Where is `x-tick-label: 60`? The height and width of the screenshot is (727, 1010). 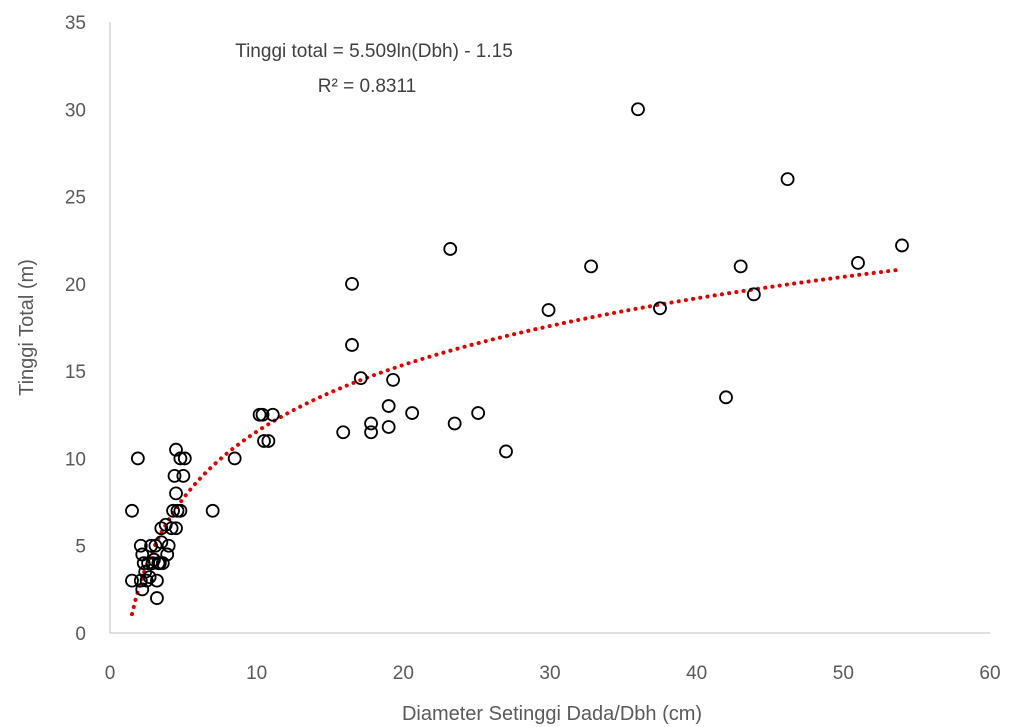
x-tick-label: 60 is located at coordinates (989, 673).